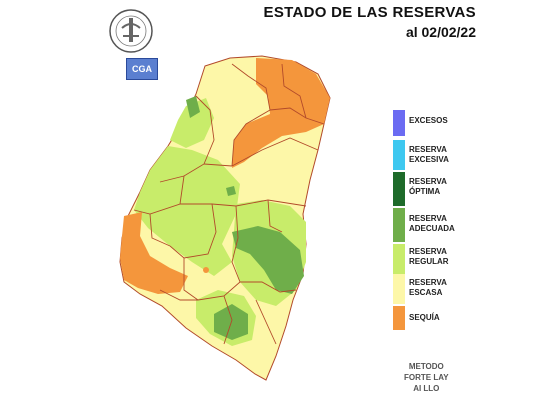 This screenshot has height=400, width=538. Describe the element at coordinates (154, 253) in the screenshot. I see `sequia-zone-west` at that location.